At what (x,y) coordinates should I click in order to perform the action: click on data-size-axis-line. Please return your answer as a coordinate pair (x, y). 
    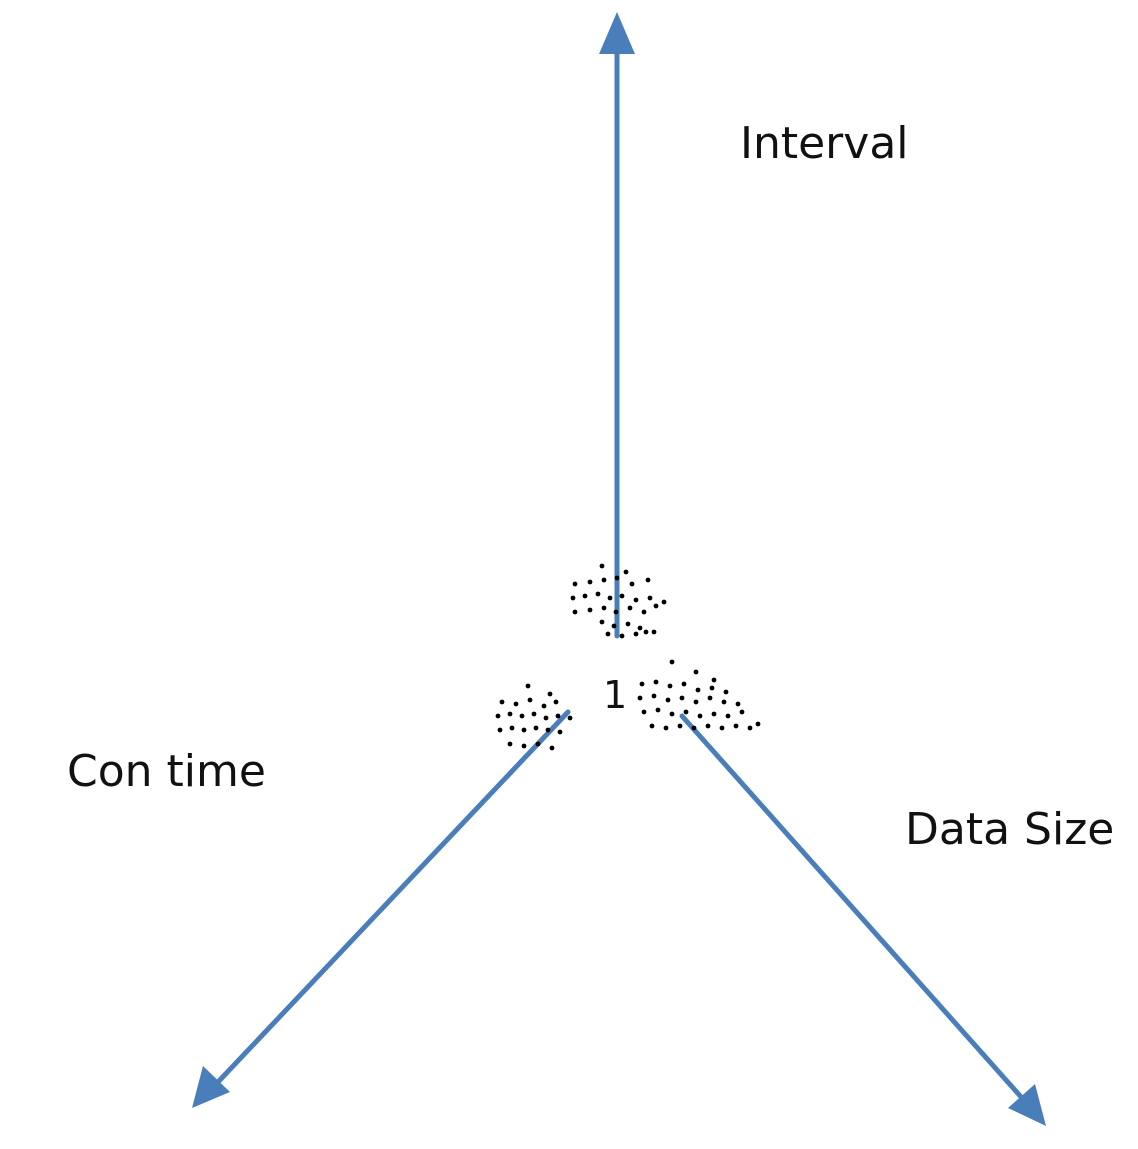
    Looking at the image, I should click on (852, 907).